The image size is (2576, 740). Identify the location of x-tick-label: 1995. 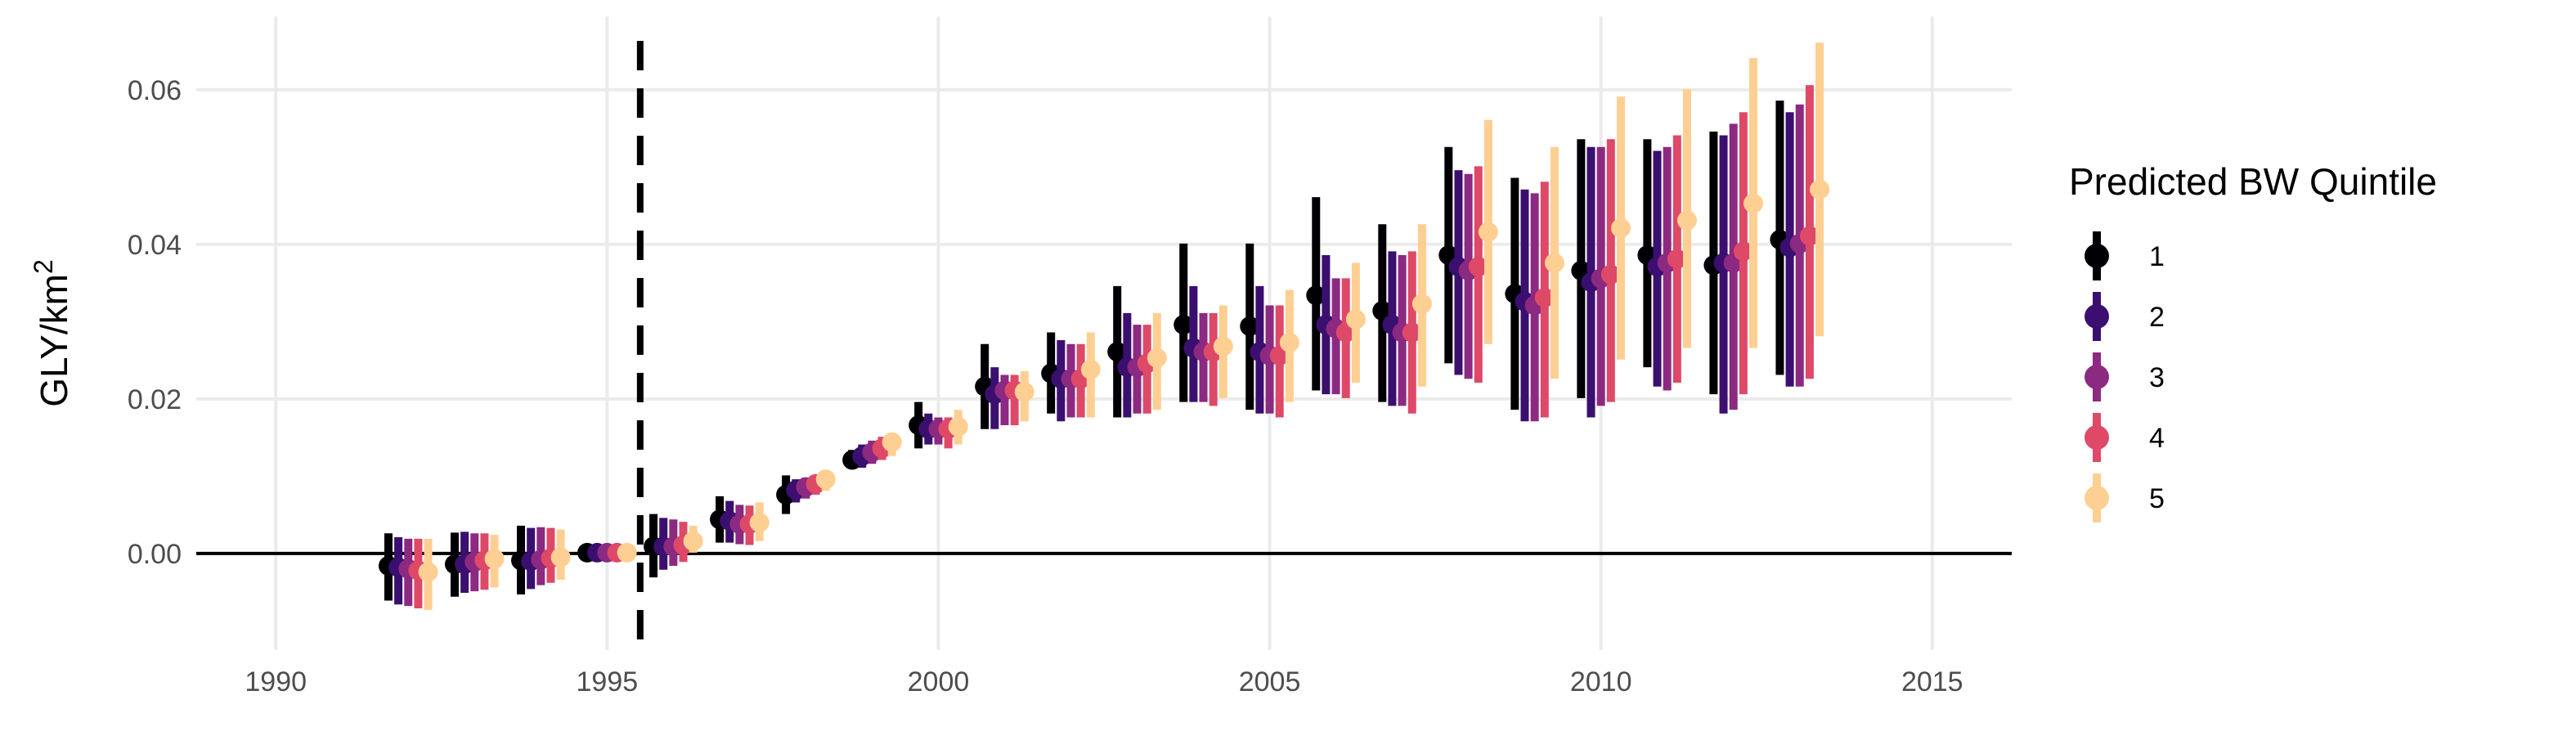
(608, 682).